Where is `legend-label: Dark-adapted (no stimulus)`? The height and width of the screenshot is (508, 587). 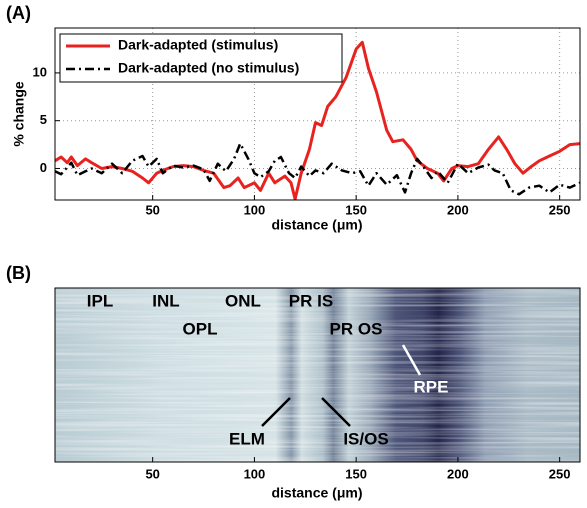
legend-label: Dark-adapted (no stimulus) is located at coordinates (208, 68).